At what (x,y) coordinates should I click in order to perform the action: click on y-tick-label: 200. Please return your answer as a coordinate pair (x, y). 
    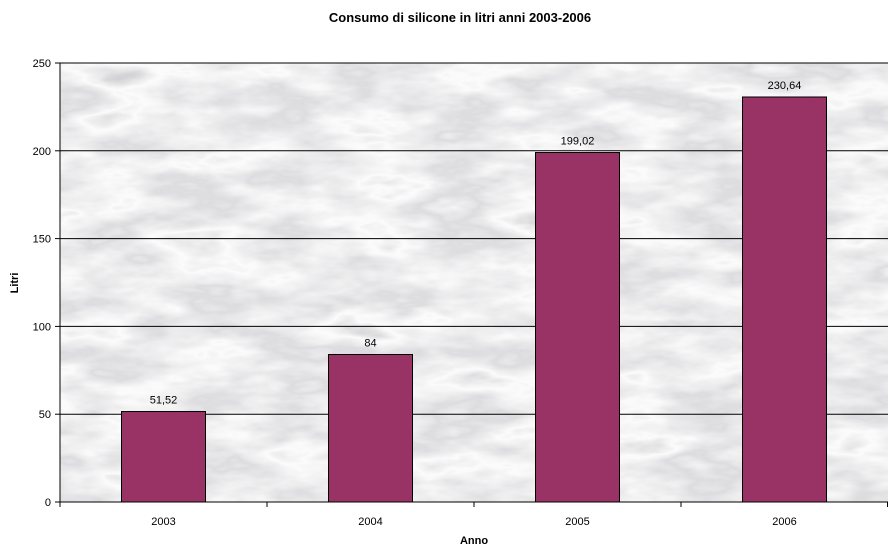
    Looking at the image, I should click on (42, 152).